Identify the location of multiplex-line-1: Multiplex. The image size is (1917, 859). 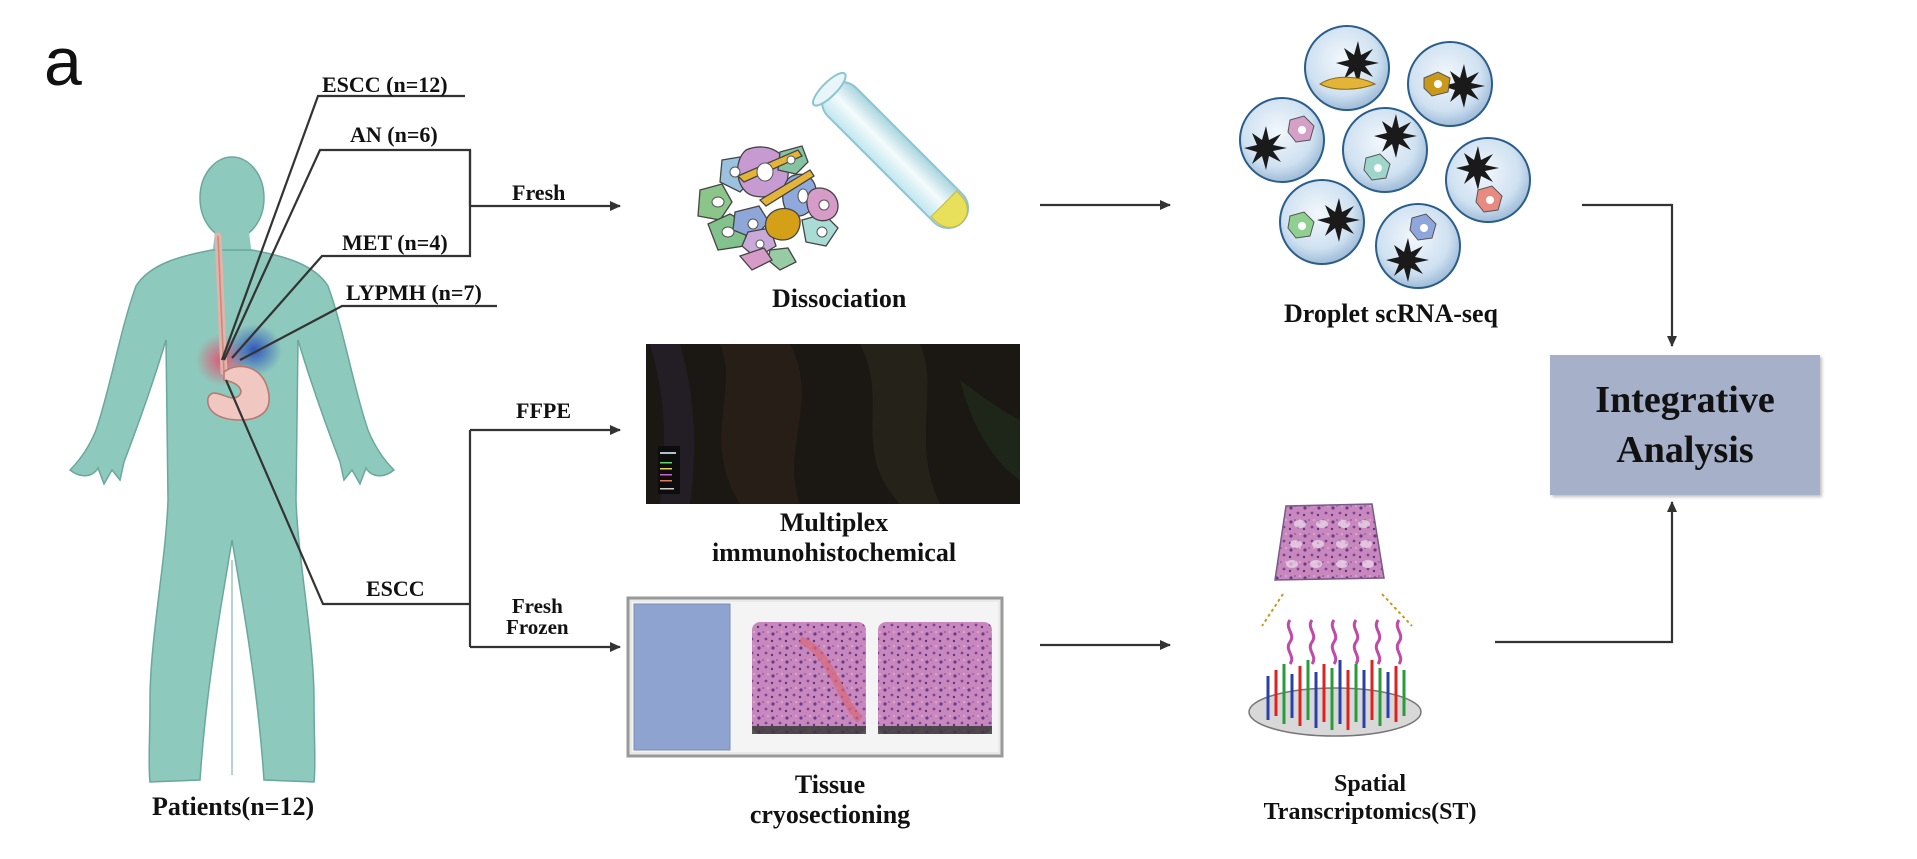
(834, 522).